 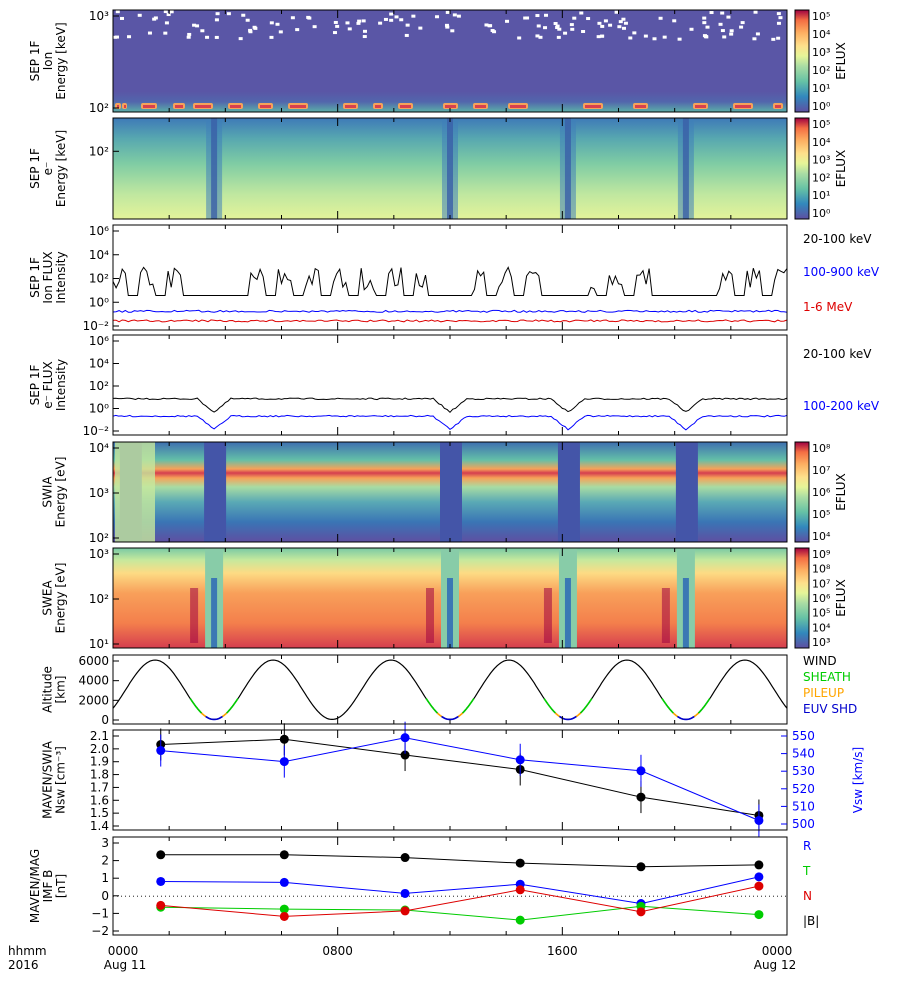 What do you see at coordinates (439, 715) in the screenshot?
I see `altitude-pileup-segment` at bounding box center [439, 715].